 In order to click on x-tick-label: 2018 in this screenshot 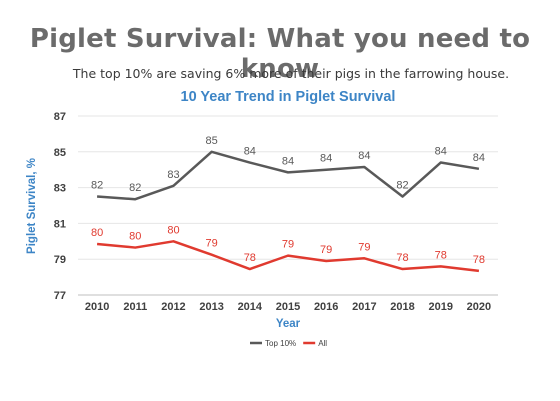, I will do `click(402, 307)`.